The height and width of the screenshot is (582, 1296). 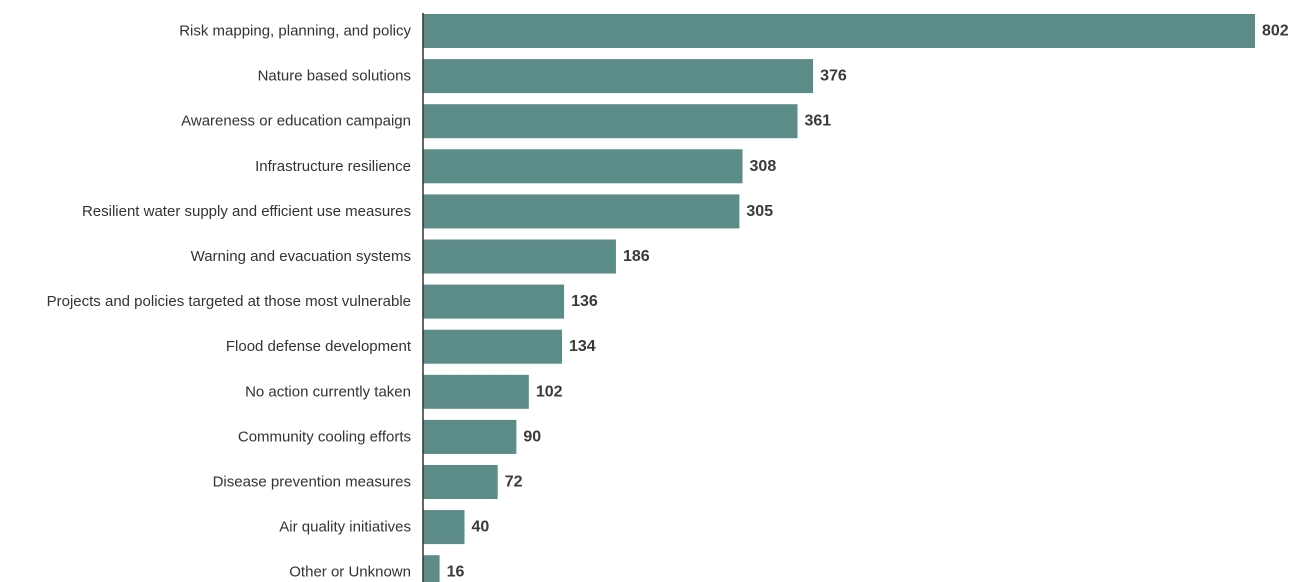 I want to click on category-label-8: No action currently taken, so click(x=328, y=391).